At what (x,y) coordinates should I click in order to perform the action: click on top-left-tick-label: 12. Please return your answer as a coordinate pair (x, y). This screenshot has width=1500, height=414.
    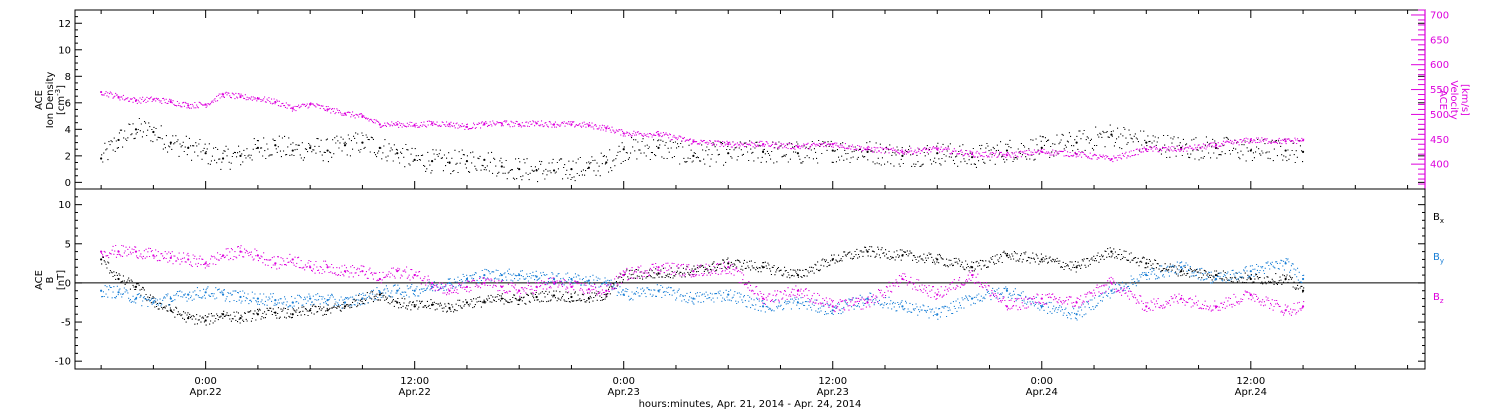
    Looking at the image, I should click on (64, 24).